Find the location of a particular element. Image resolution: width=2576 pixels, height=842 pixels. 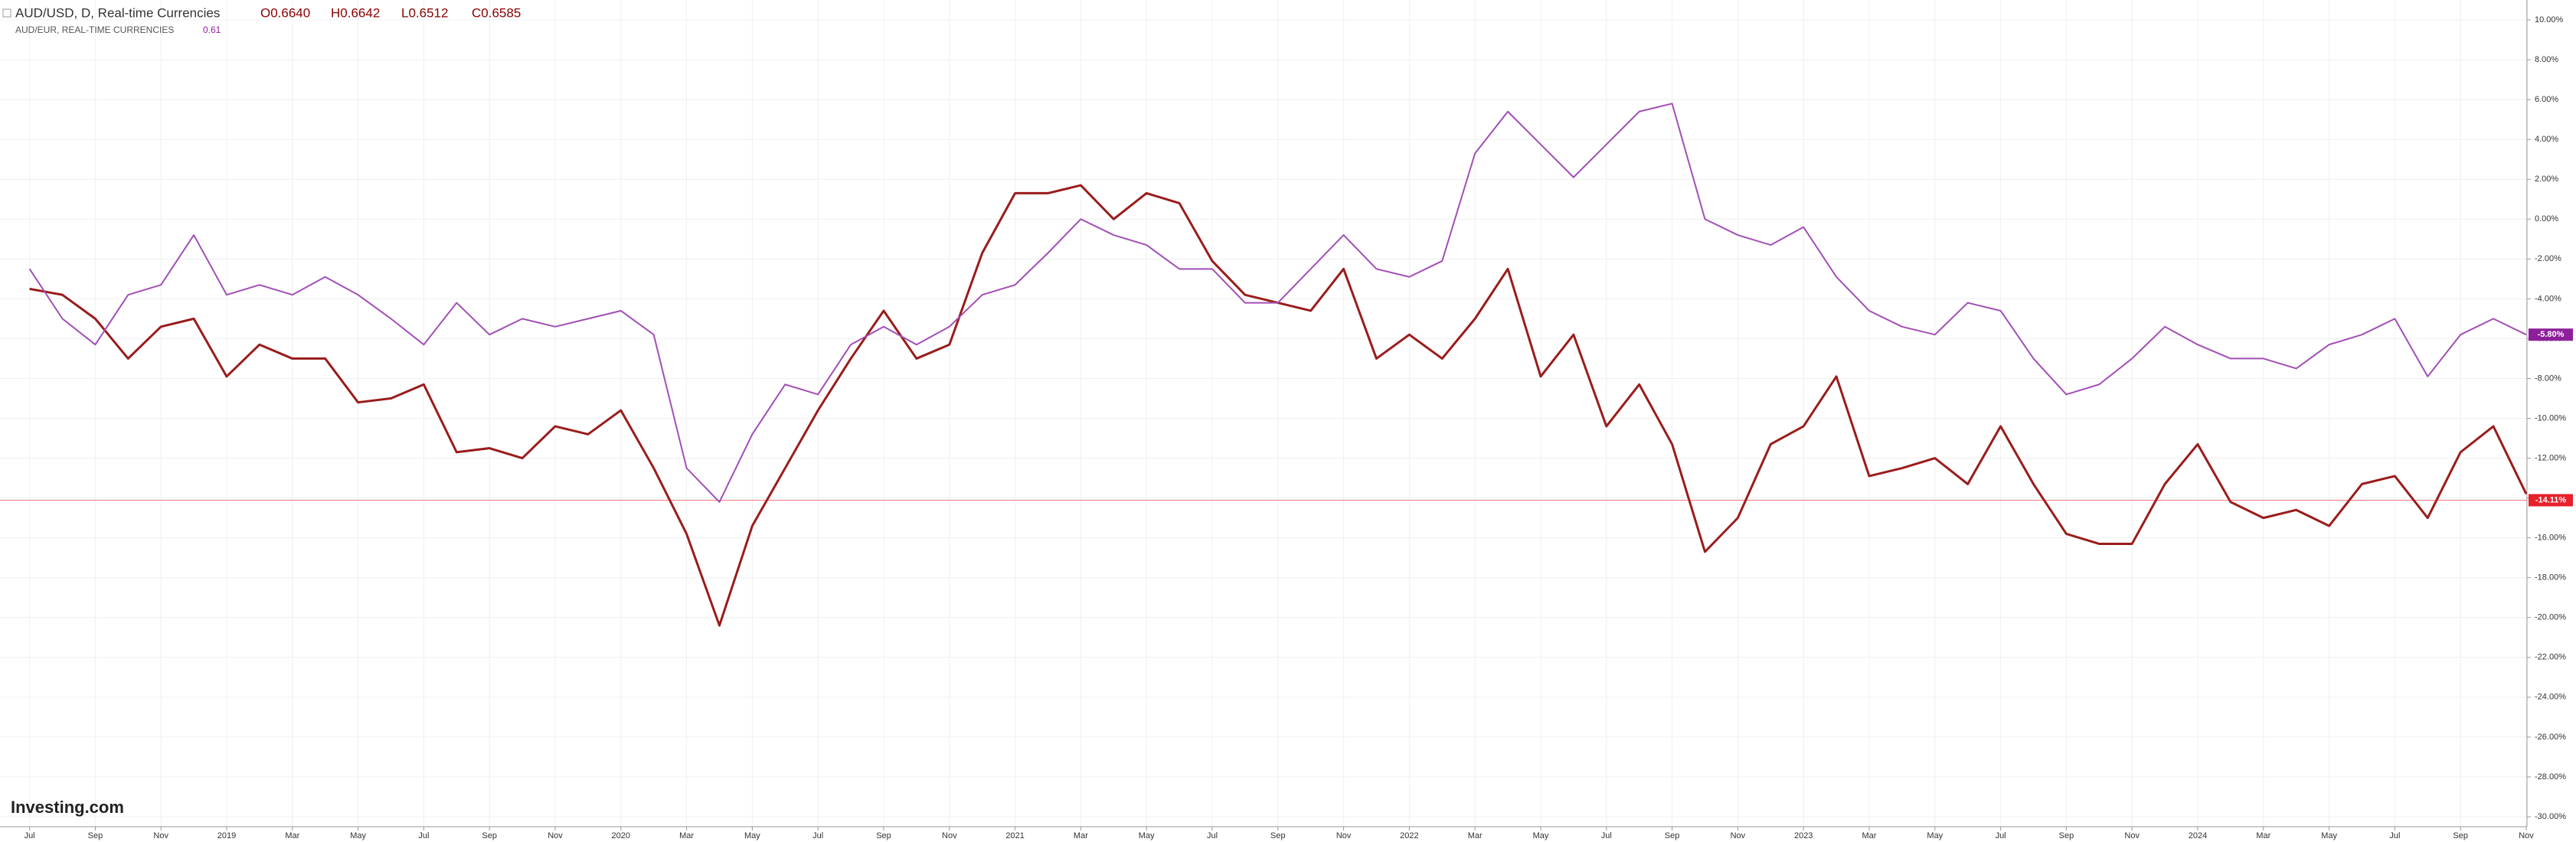

x-tick-label: 2023 is located at coordinates (1803, 835).